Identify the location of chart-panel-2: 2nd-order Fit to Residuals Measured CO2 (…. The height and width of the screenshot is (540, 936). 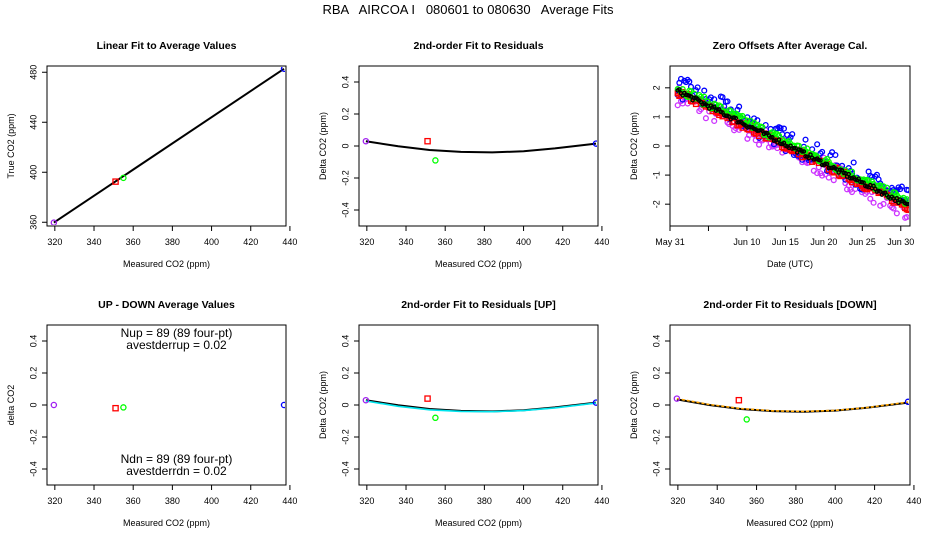
(463, 154).